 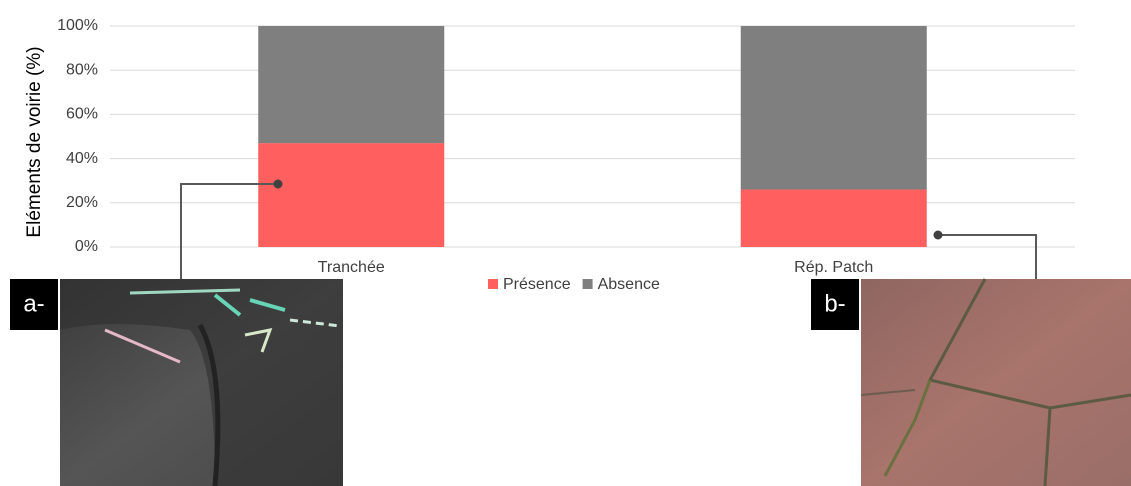 What do you see at coordinates (201, 382) in the screenshot?
I see `photo-a` at bounding box center [201, 382].